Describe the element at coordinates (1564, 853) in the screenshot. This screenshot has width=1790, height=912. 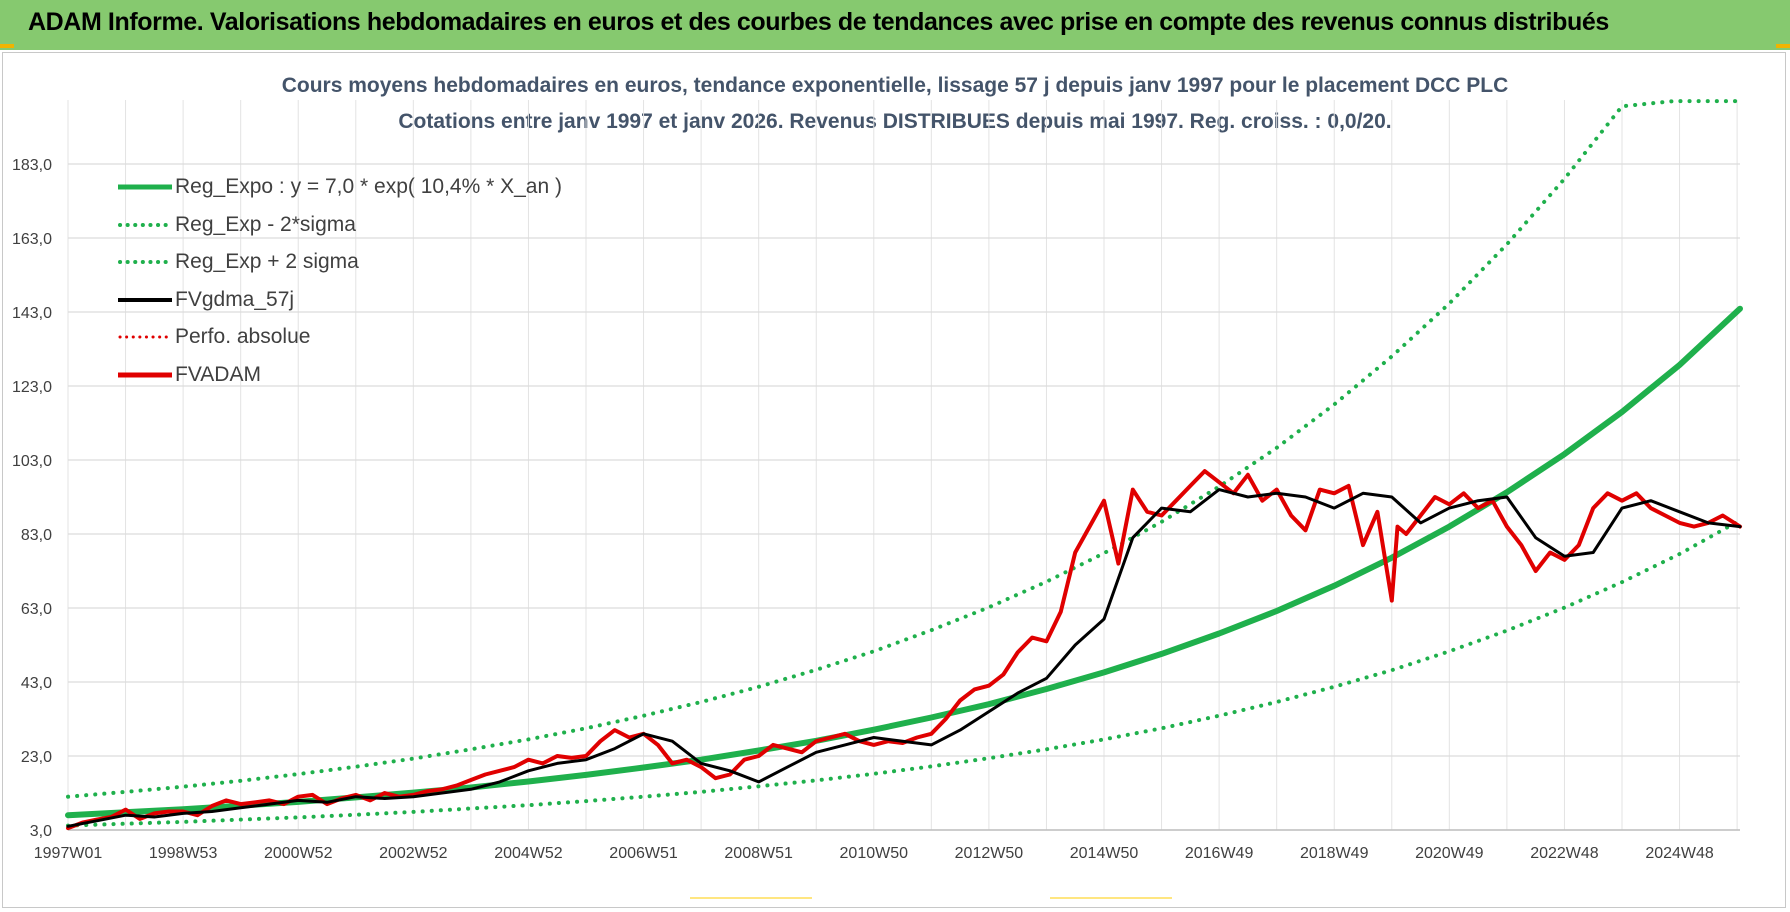
I see `x-tick-label: 2022W48` at that location.